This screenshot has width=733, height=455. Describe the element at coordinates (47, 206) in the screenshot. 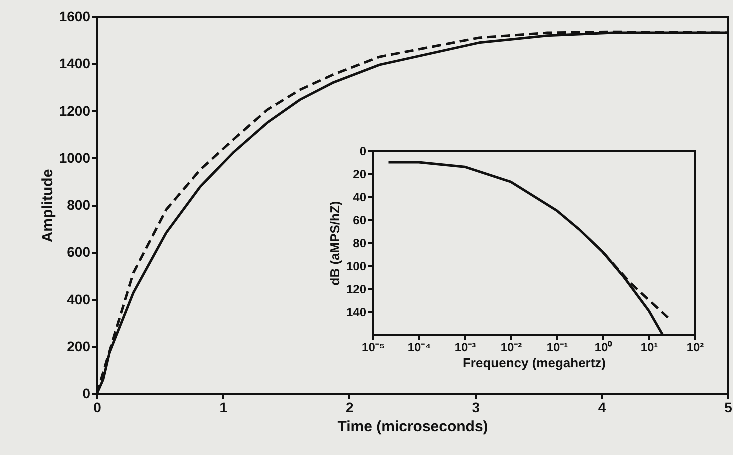

I see `y-axis-title: Amplitude` at that location.